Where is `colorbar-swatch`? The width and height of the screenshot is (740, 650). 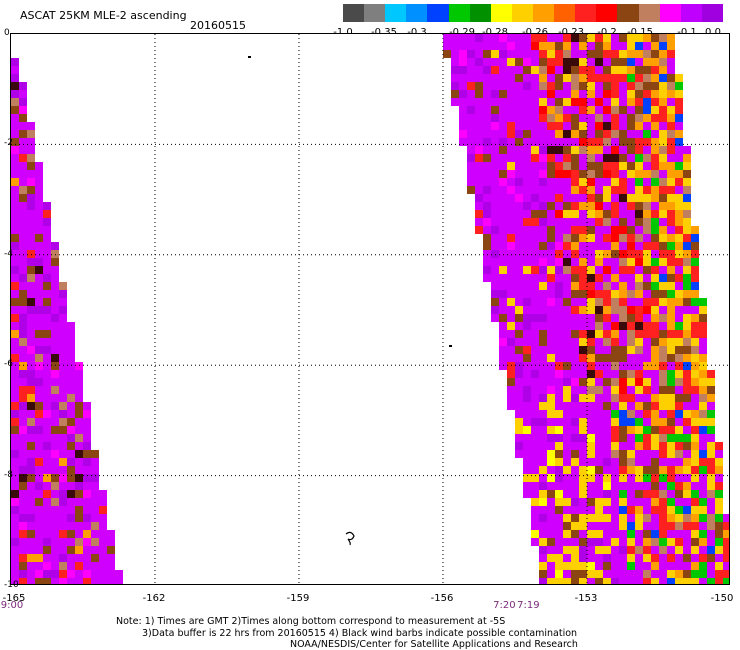 colorbar-swatch is located at coordinates (522, 13).